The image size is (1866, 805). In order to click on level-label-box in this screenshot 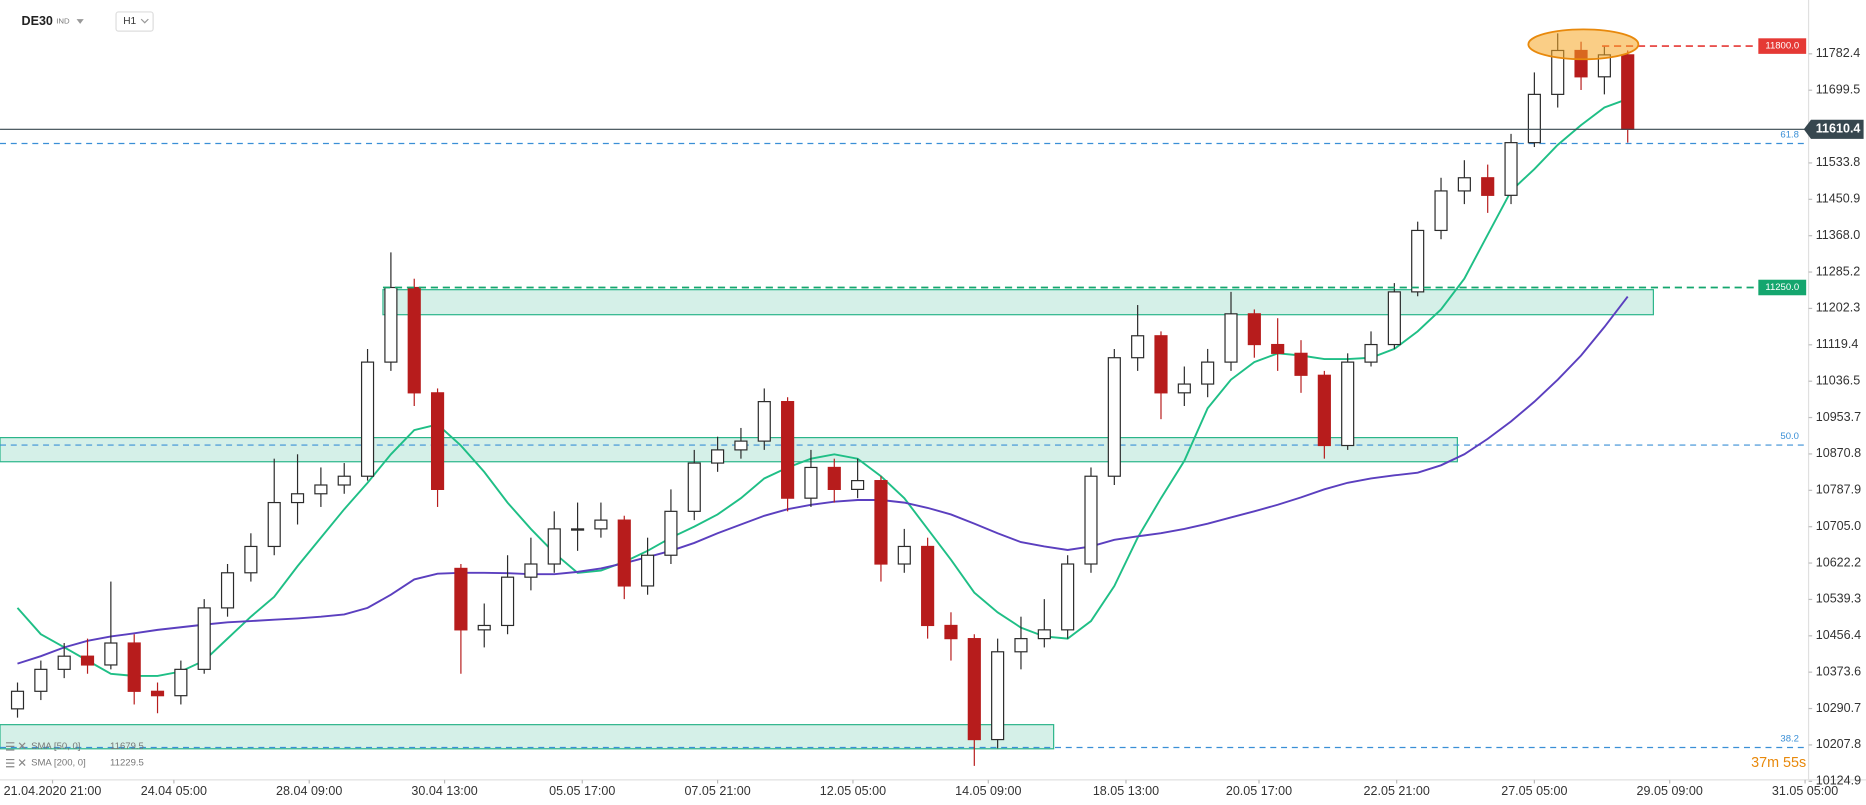, I will do `click(1782, 46)`.